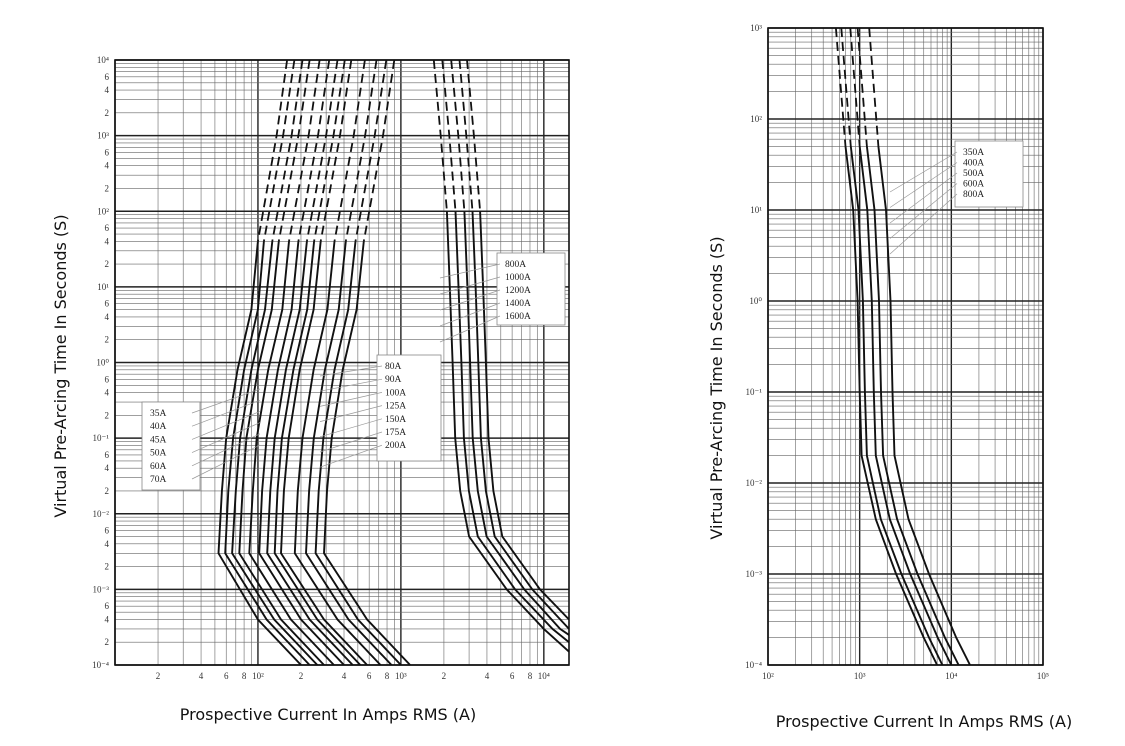 This screenshot has height=746, width=1125. I want to click on chart-left-legend-box, so click(409, 408).